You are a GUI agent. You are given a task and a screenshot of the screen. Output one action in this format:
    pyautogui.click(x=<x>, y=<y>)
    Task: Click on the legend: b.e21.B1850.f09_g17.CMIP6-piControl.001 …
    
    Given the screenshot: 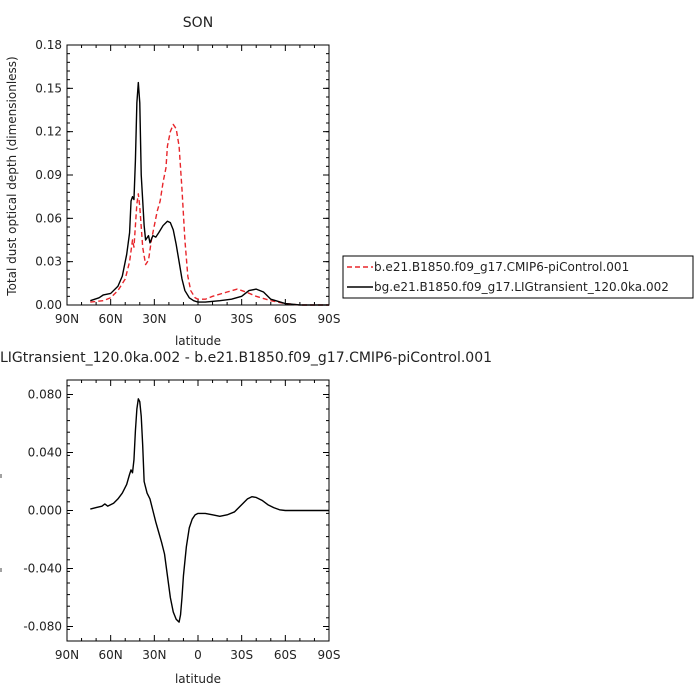 What is the action you would take?
    pyautogui.click(x=518, y=277)
    